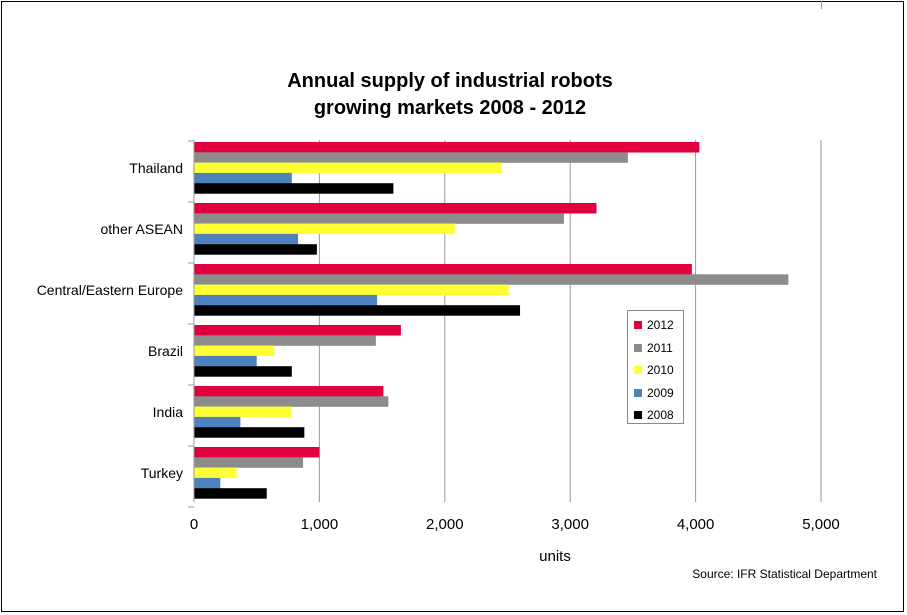  What do you see at coordinates (660, 415) in the screenshot?
I see `legend-label: 2008` at bounding box center [660, 415].